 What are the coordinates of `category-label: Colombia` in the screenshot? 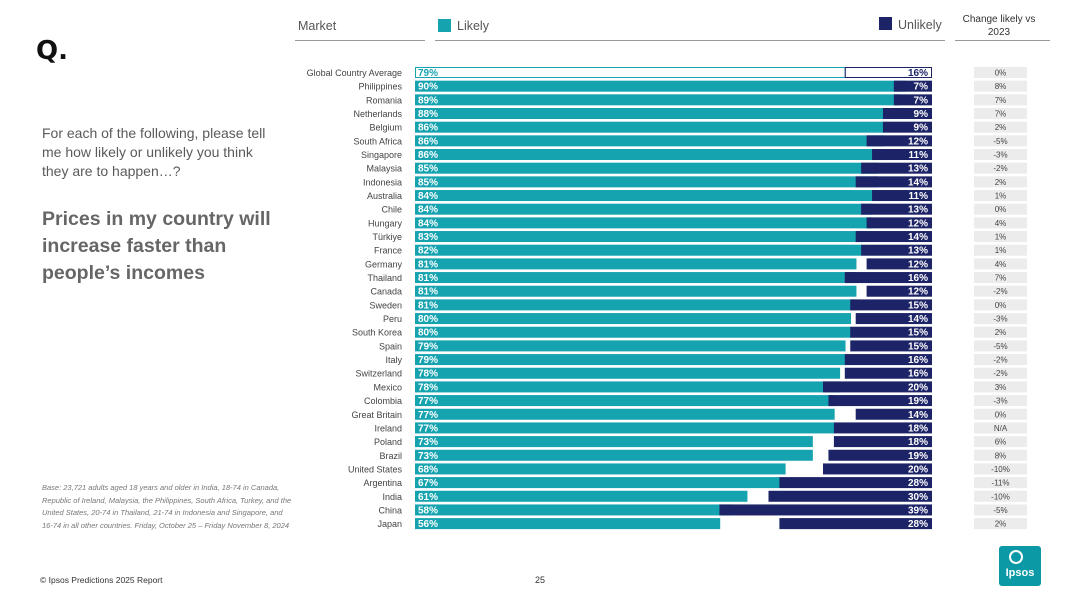 It's located at (383, 401).